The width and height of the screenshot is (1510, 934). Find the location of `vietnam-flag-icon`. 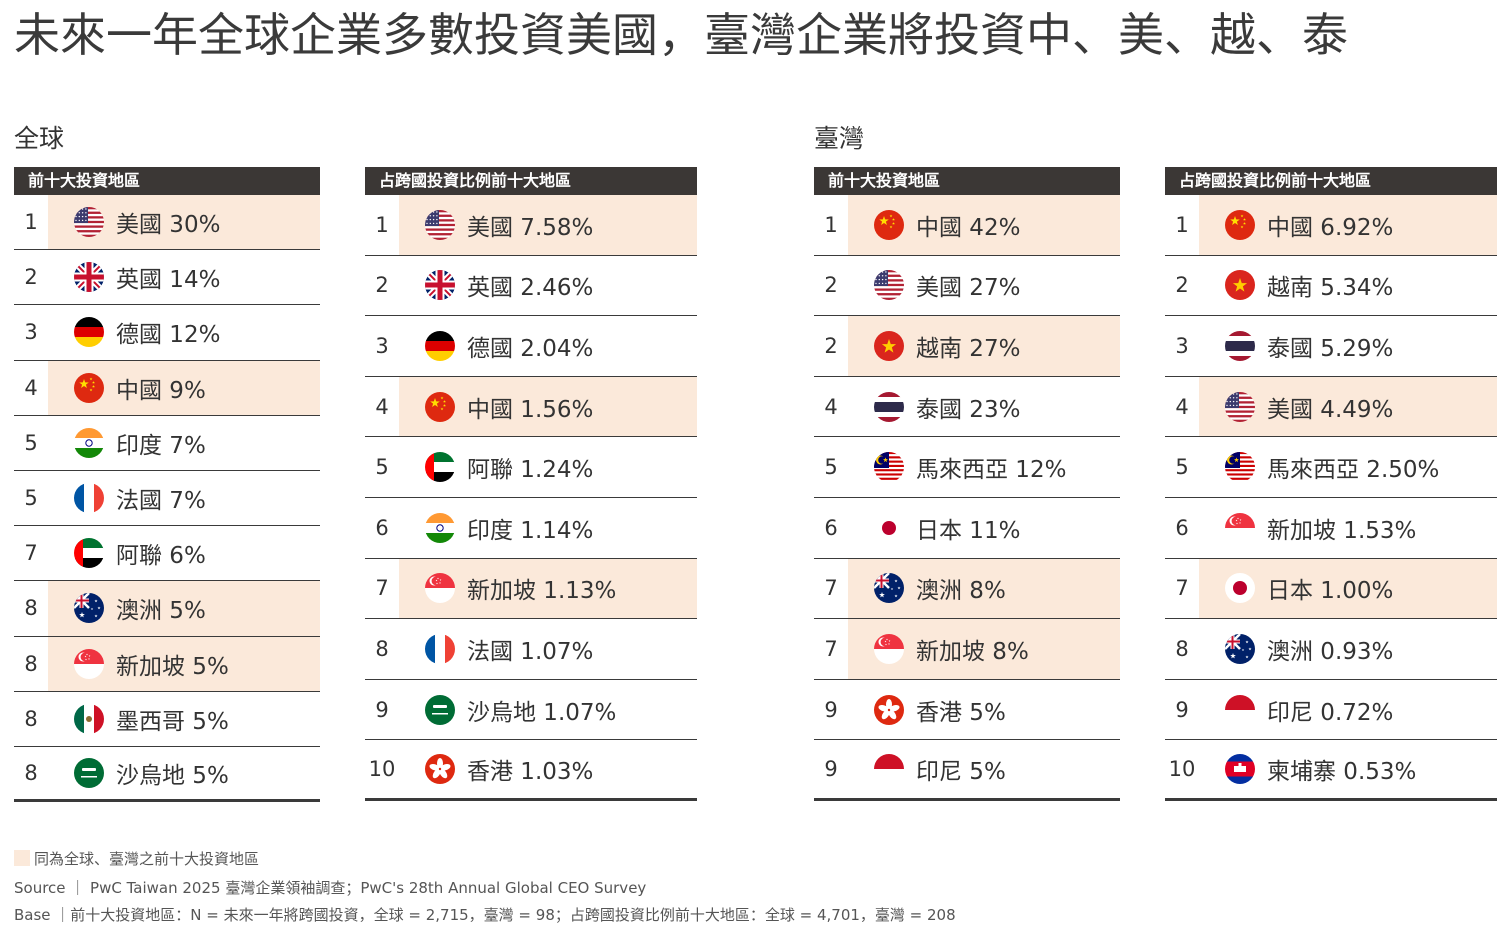

vietnam-flag-icon is located at coordinates (1240, 285).